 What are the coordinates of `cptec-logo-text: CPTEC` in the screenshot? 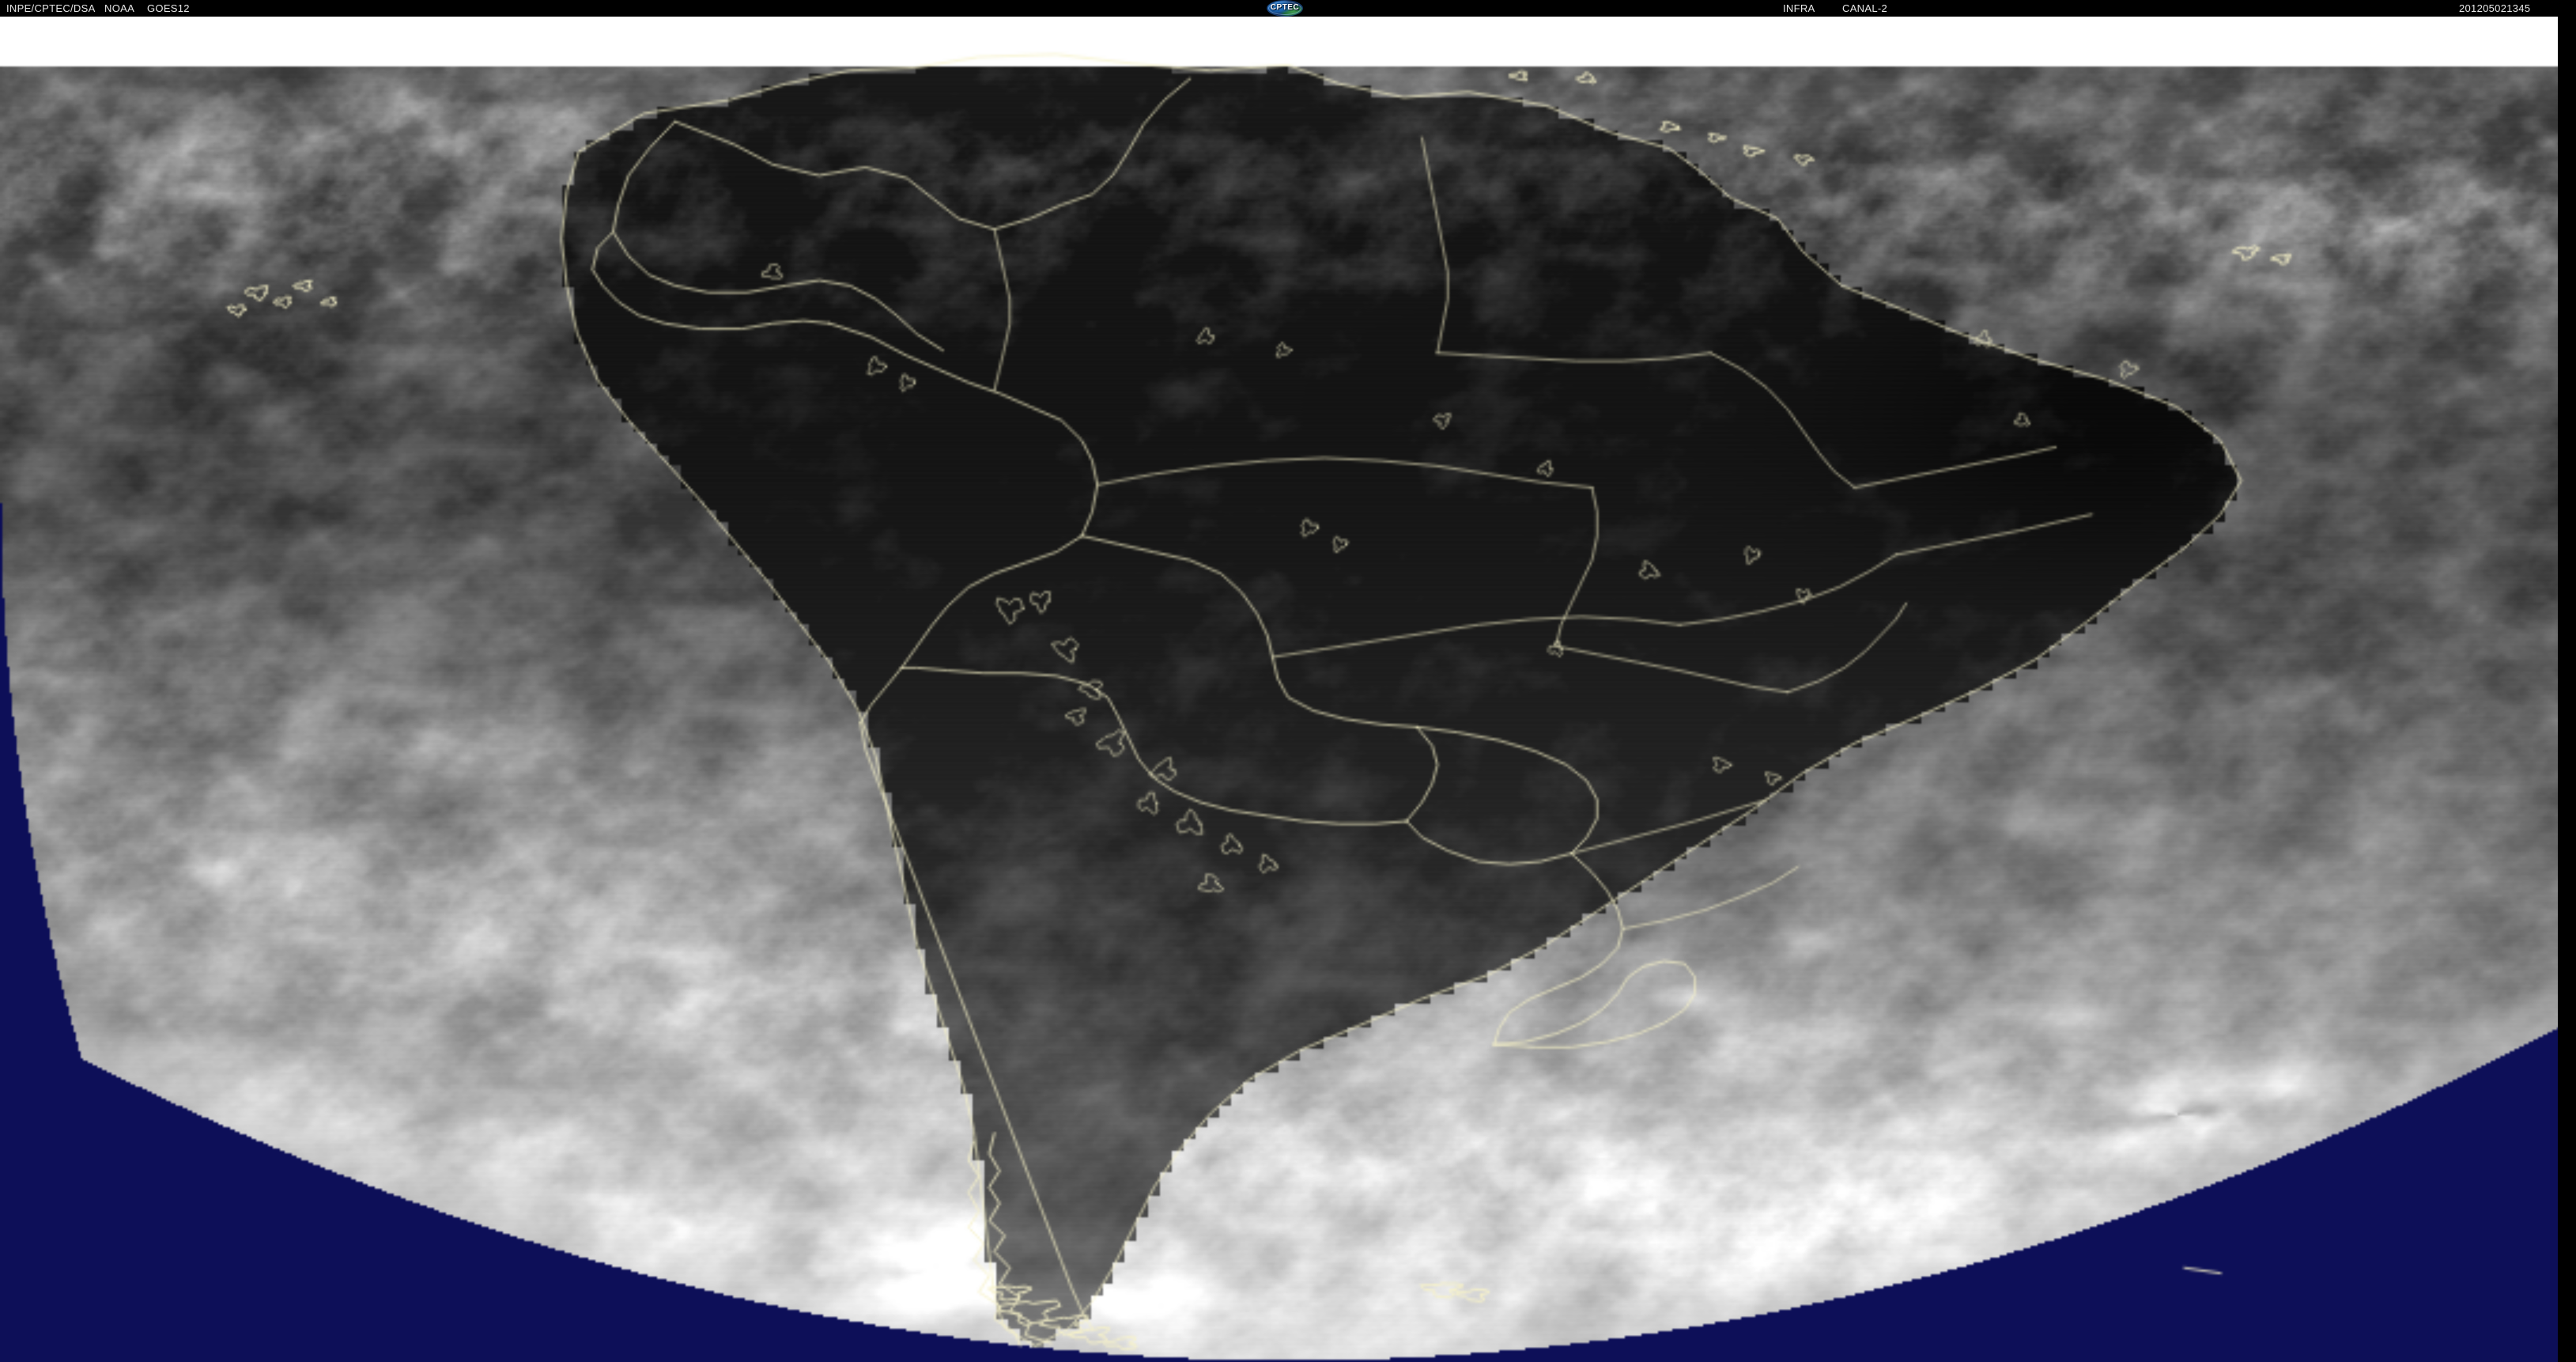 It's located at (1285, 8).